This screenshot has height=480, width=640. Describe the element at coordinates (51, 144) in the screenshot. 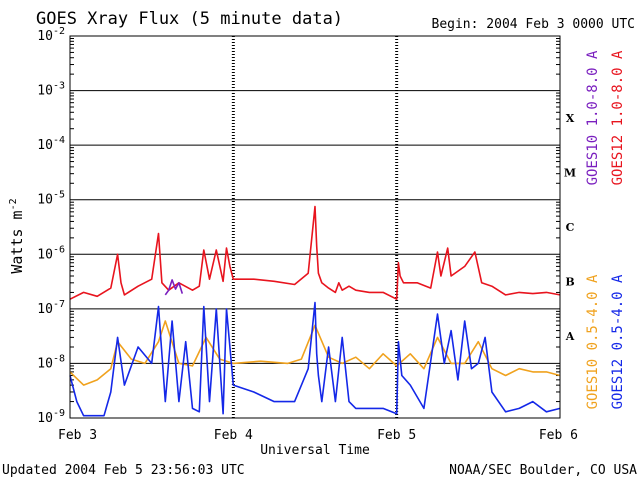

I see `y-tick-label: 10⁻⁴` at that location.